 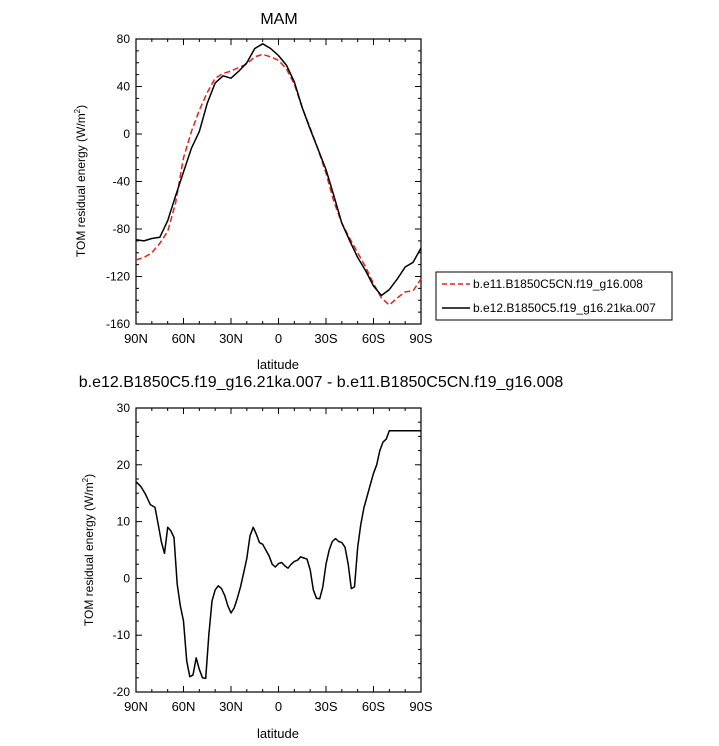 I want to click on y-tick-label: -10, so click(x=122, y=635).